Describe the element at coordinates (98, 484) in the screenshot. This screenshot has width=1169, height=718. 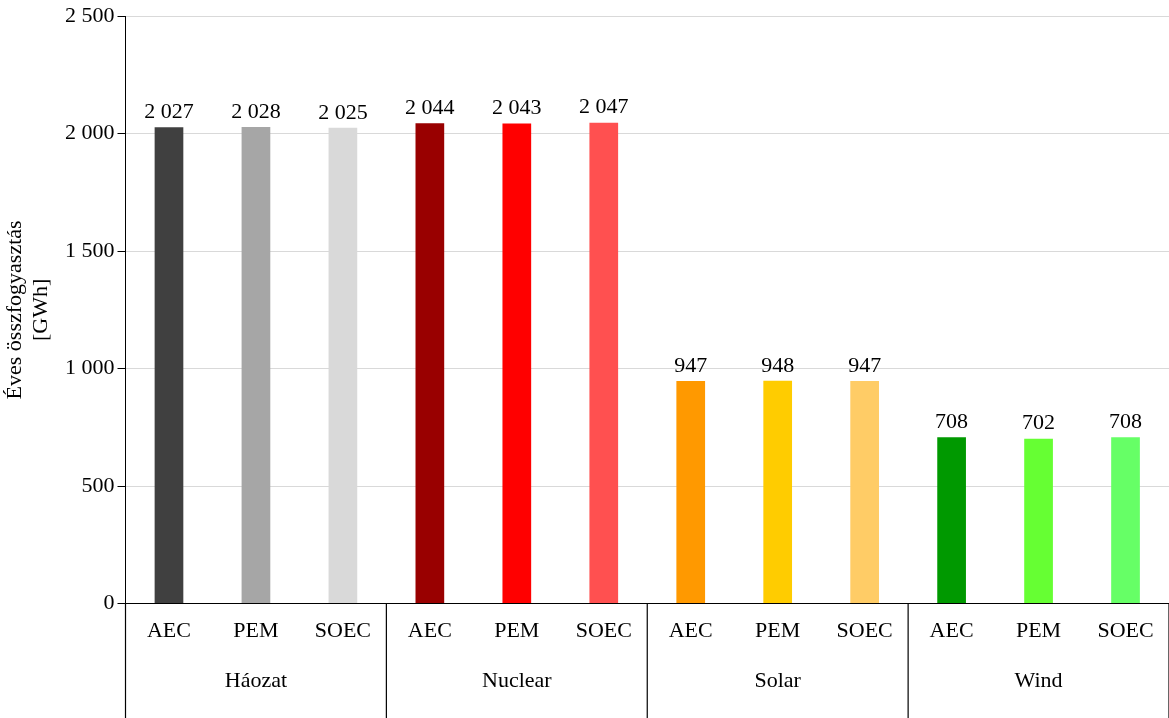
I see `y-tick-label: 500` at that location.